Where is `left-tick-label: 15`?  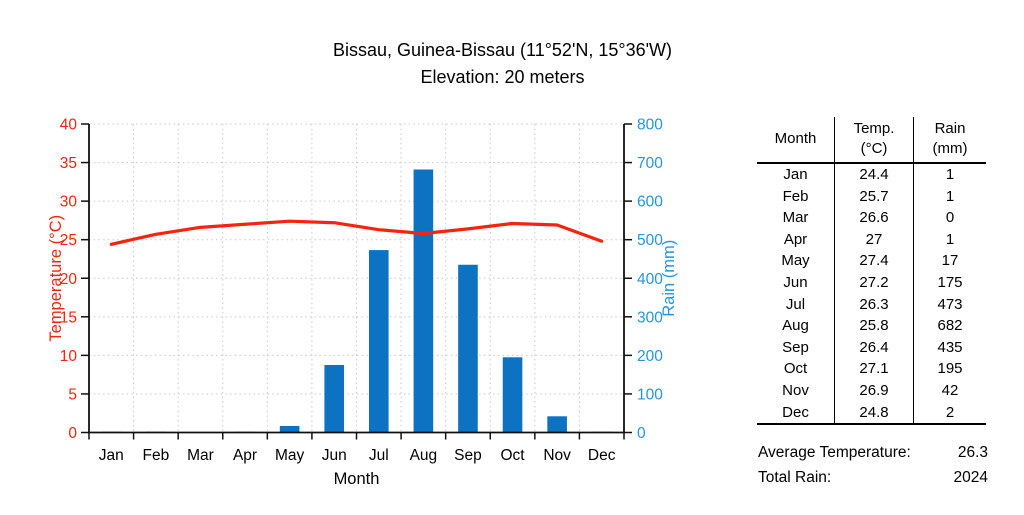 left-tick-label: 15 is located at coordinates (68, 317).